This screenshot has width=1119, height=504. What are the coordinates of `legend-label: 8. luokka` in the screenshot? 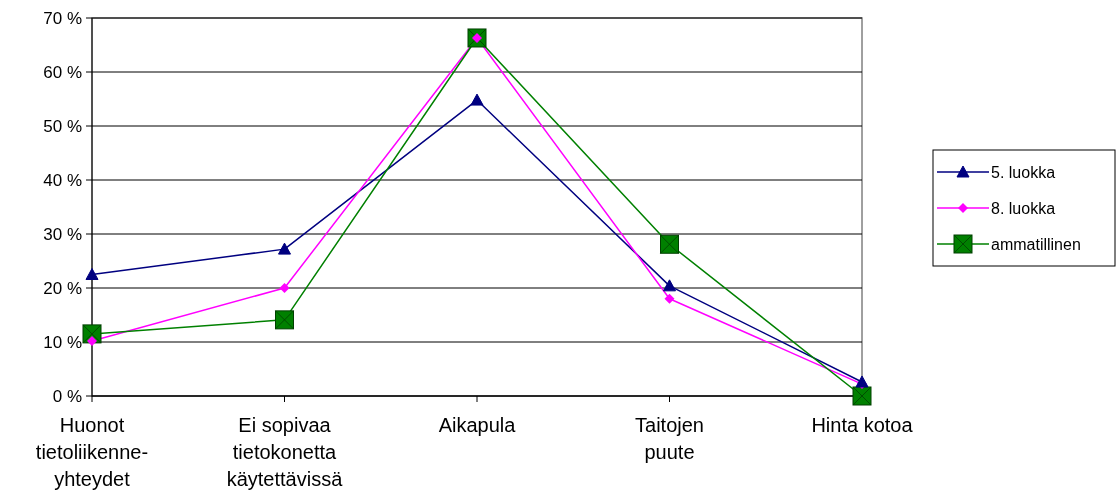 It's located at (1023, 208).